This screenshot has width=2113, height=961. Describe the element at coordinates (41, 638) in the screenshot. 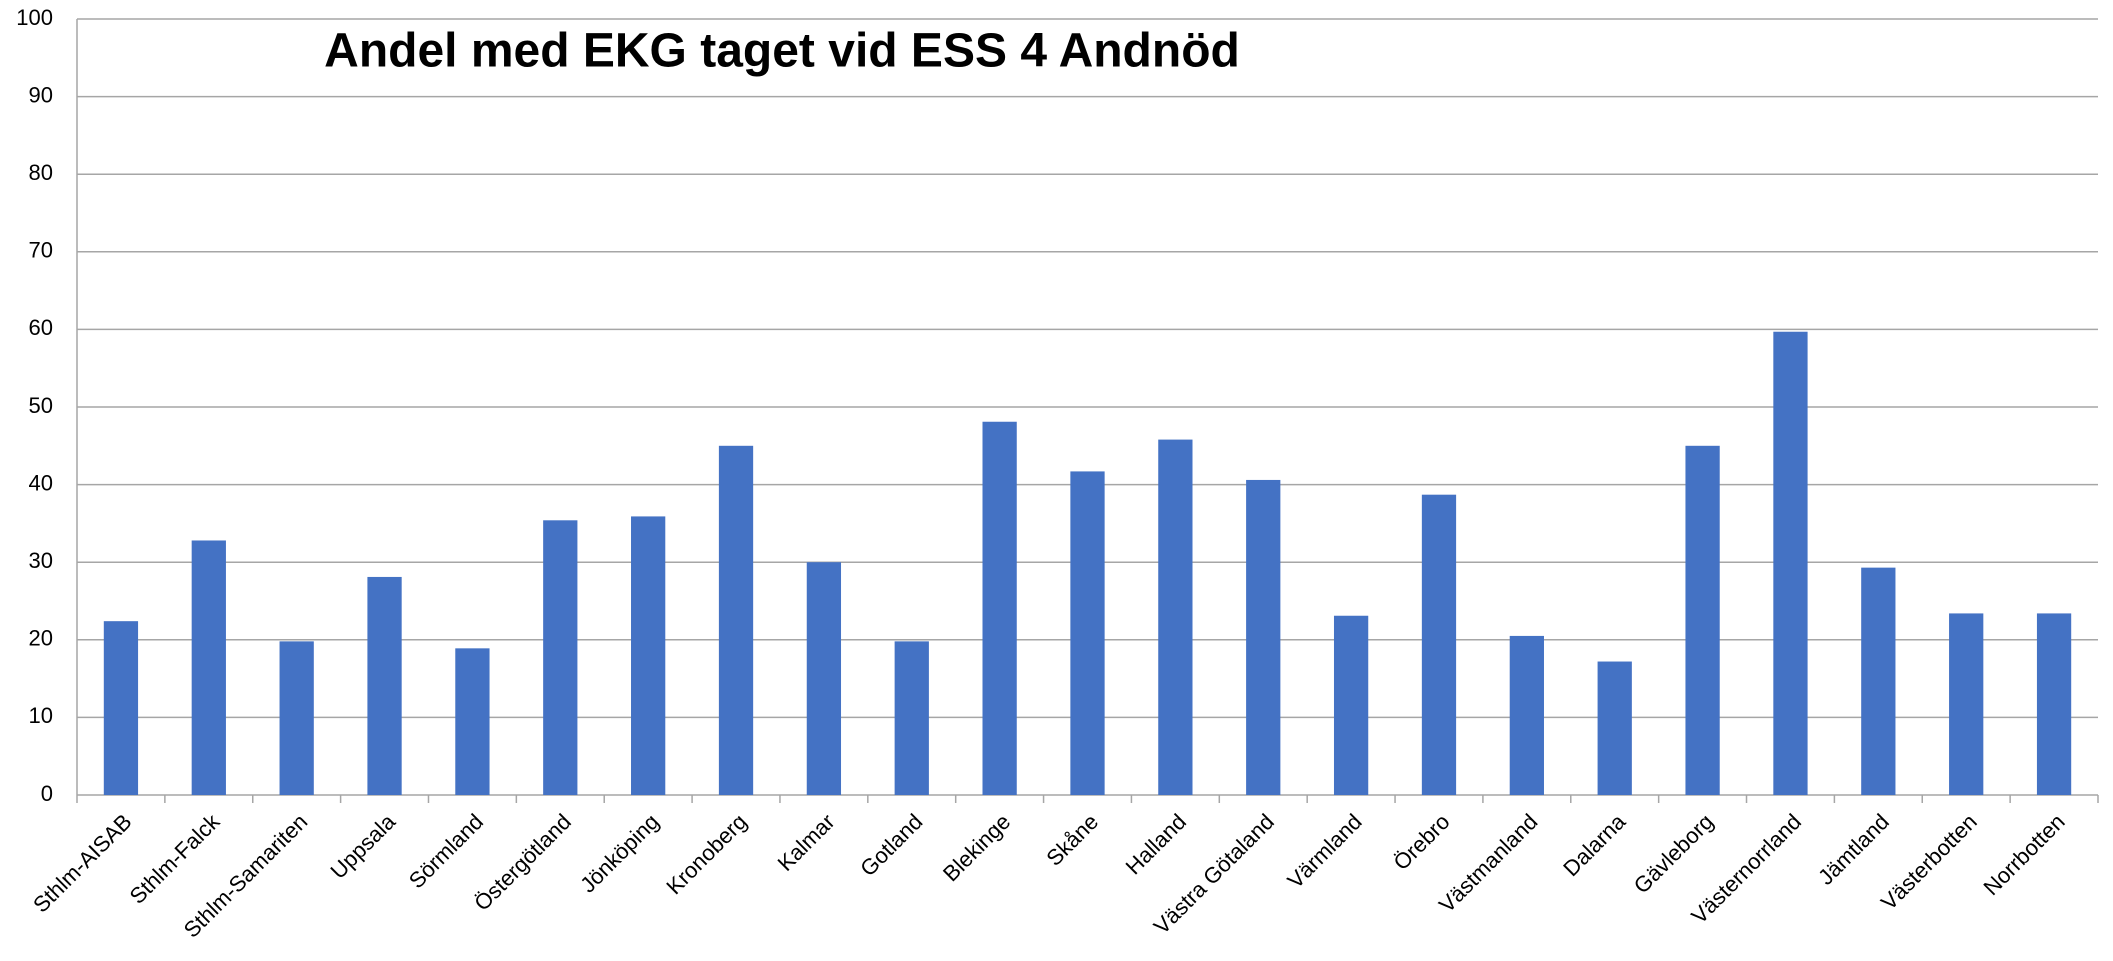

I see `y-tick-label: 20` at that location.